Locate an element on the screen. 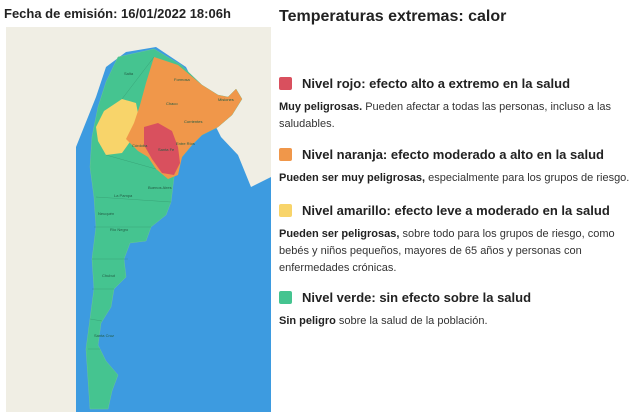 This screenshot has width=642, height=420. swatch-green is located at coordinates (285, 297).